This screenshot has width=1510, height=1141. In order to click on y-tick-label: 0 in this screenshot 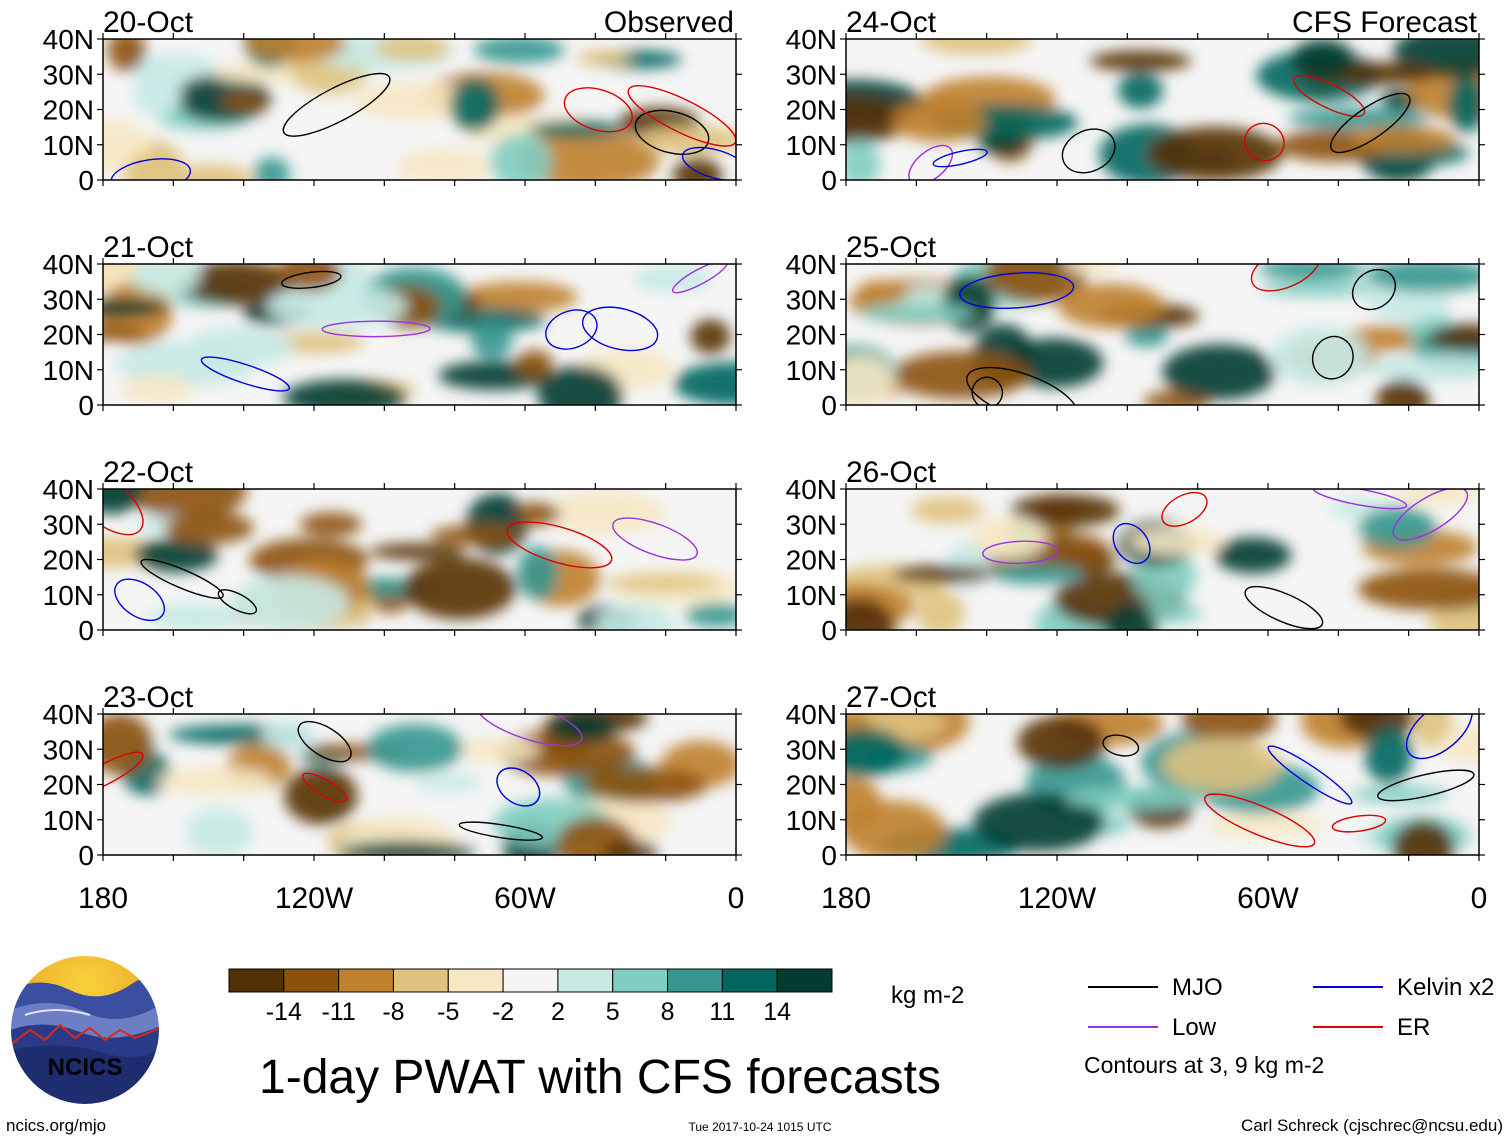, I will do `click(86, 855)`.